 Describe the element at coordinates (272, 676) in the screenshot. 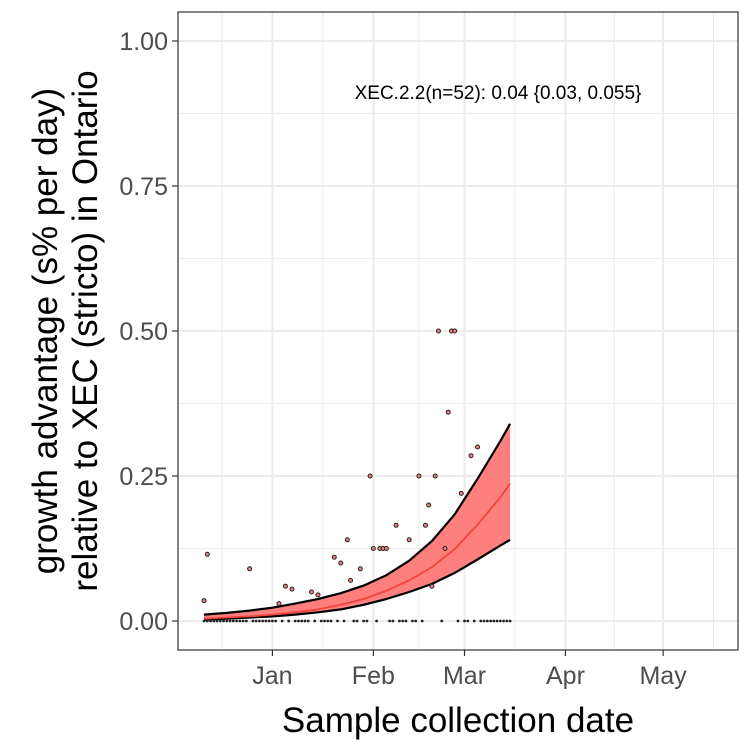

I see `x-tick-label: Jan` at that location.